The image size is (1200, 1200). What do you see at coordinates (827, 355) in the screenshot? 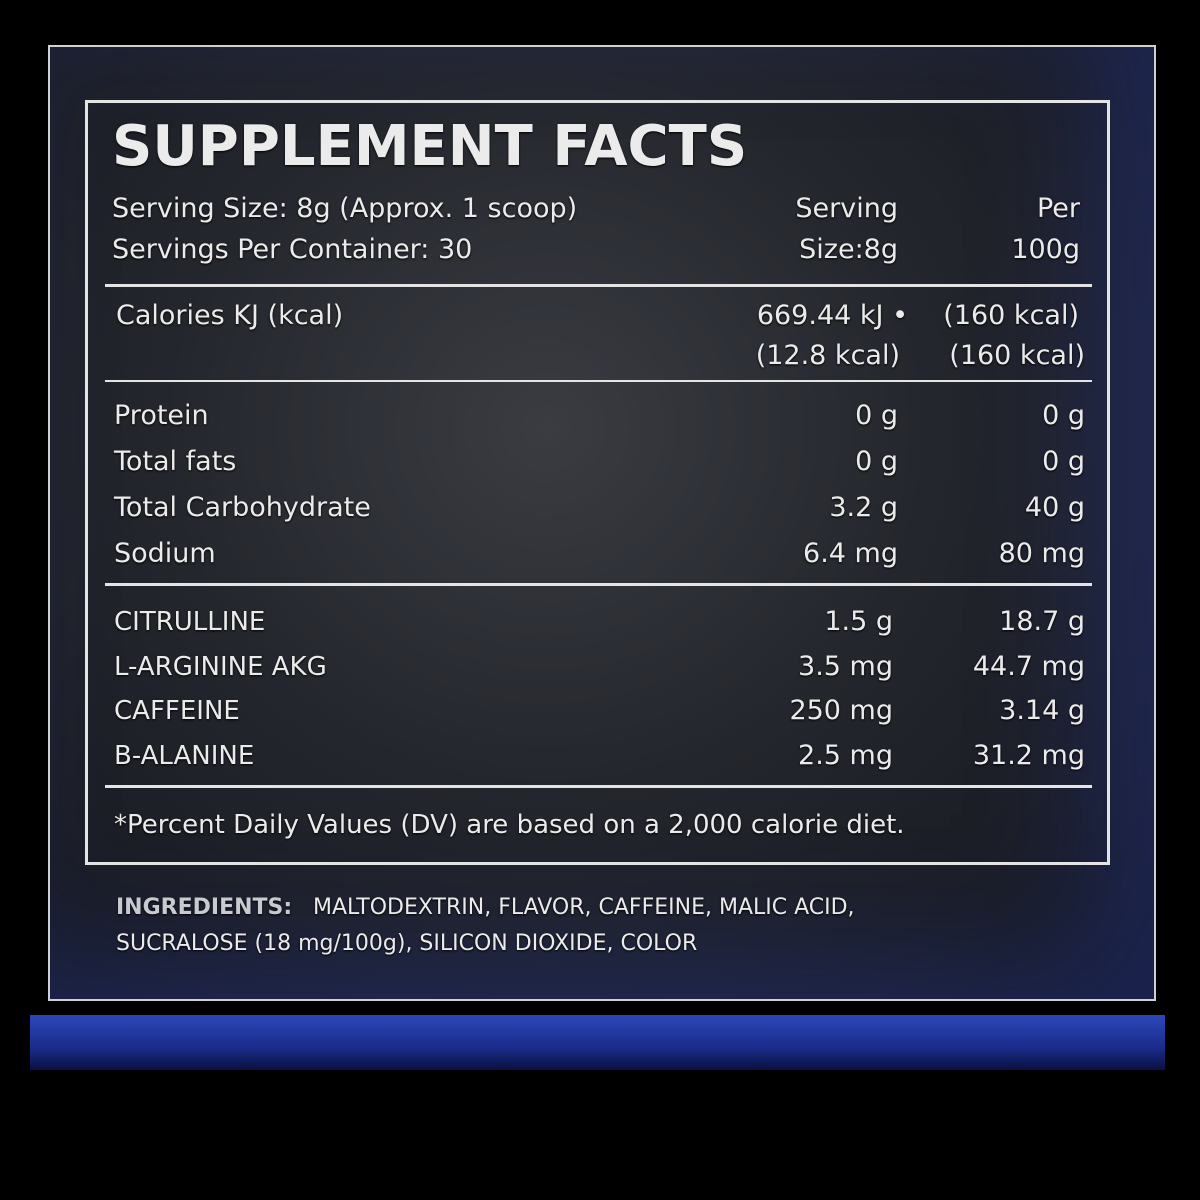
I see `serving-value: (12.8 kcal)` at bounding box center [827, 355].